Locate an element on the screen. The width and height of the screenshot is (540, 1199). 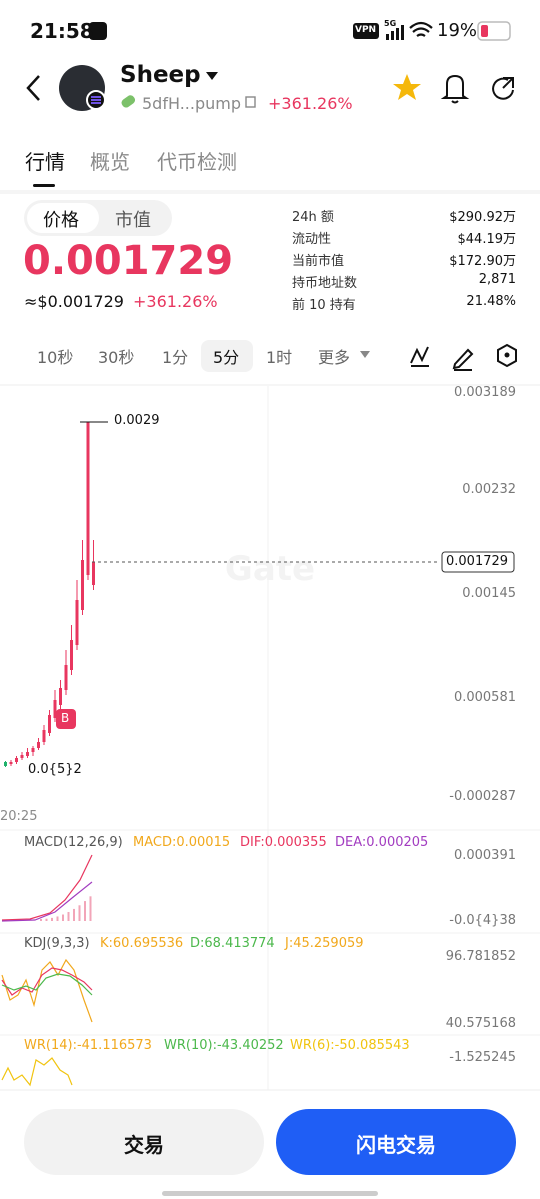
price-axis-label: -0.000287 is located at coordinates (482, 796).